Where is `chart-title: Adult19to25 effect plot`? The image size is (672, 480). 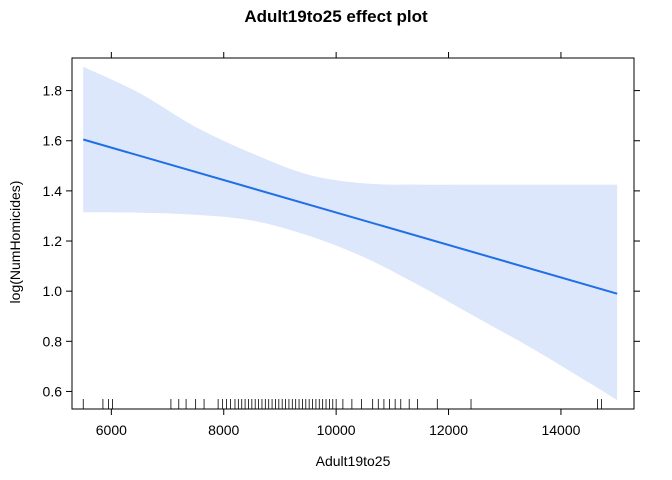 chart-title: Adult19to25 effect plot is located at coordinates (336, 16).